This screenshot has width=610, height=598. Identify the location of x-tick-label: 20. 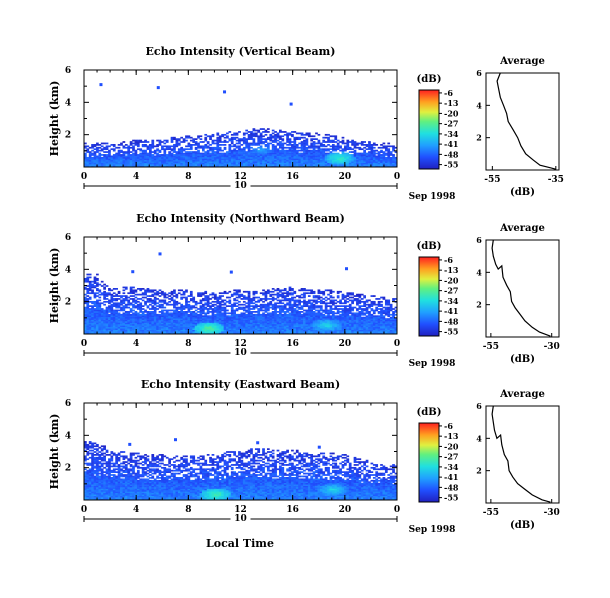
(345, 177).